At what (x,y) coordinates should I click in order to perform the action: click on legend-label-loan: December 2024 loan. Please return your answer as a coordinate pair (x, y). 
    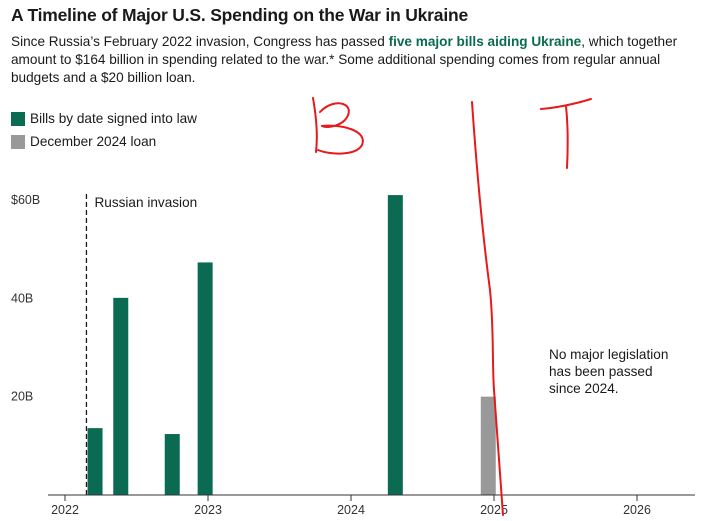
    Looking at the image, I should click on (93, 141).